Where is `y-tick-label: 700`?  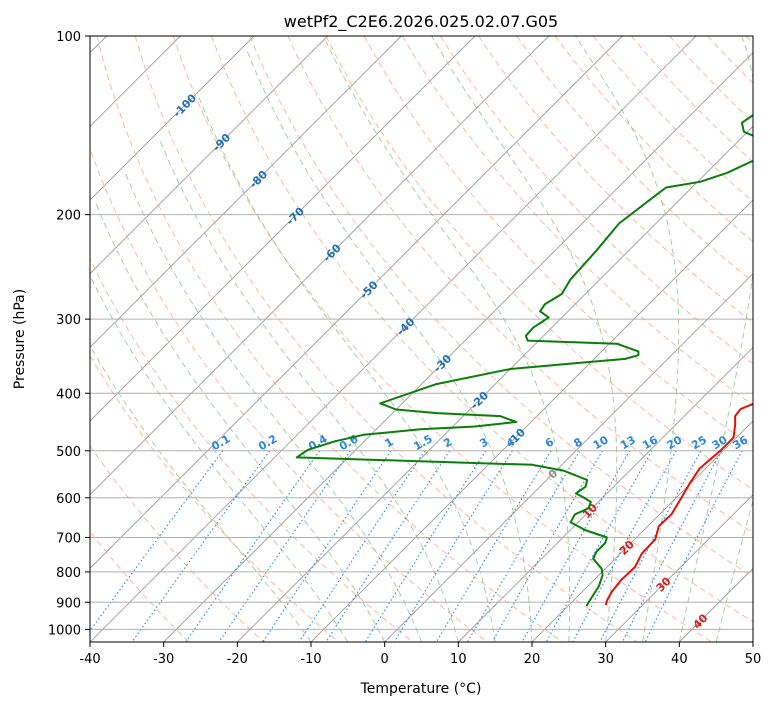
y-tick-label: 700 is located at coordinates (68, 539).